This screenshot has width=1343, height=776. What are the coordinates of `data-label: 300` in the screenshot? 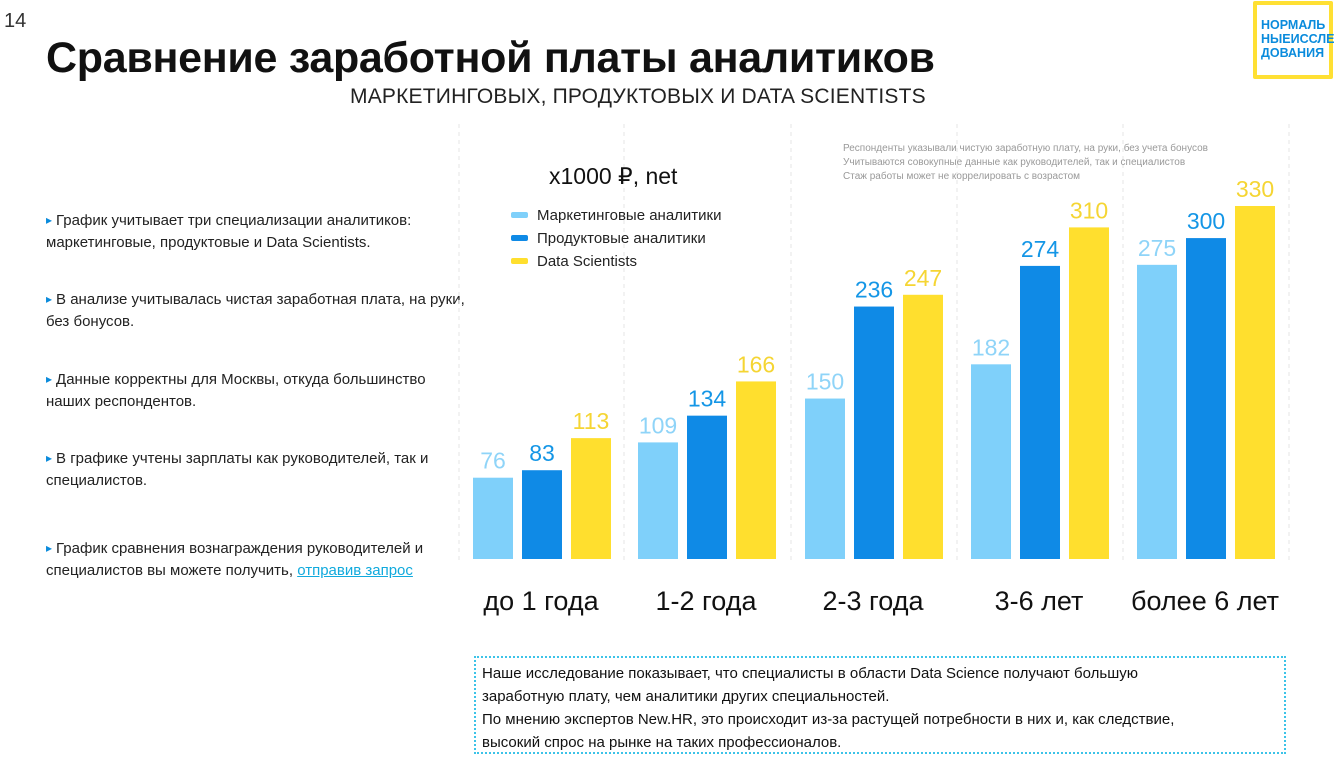 It's located at (1206, 221).